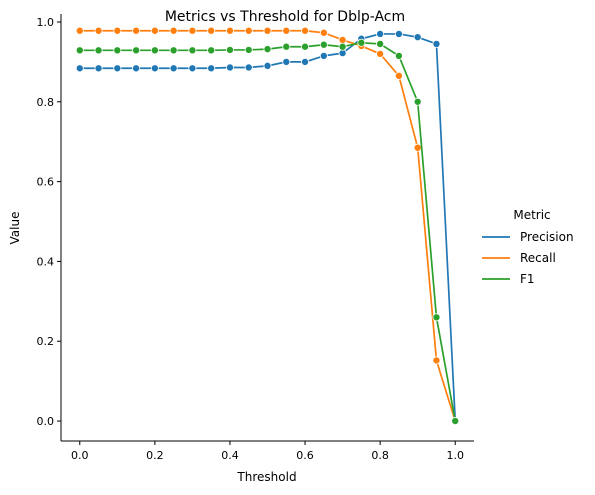 Image resolution: width=595 pixels, height=495 pixels. What do you see at coordinates (455, 455) in the screenshot?
I see `x-tick-label: 1.0` at bounding box center [455, 455].